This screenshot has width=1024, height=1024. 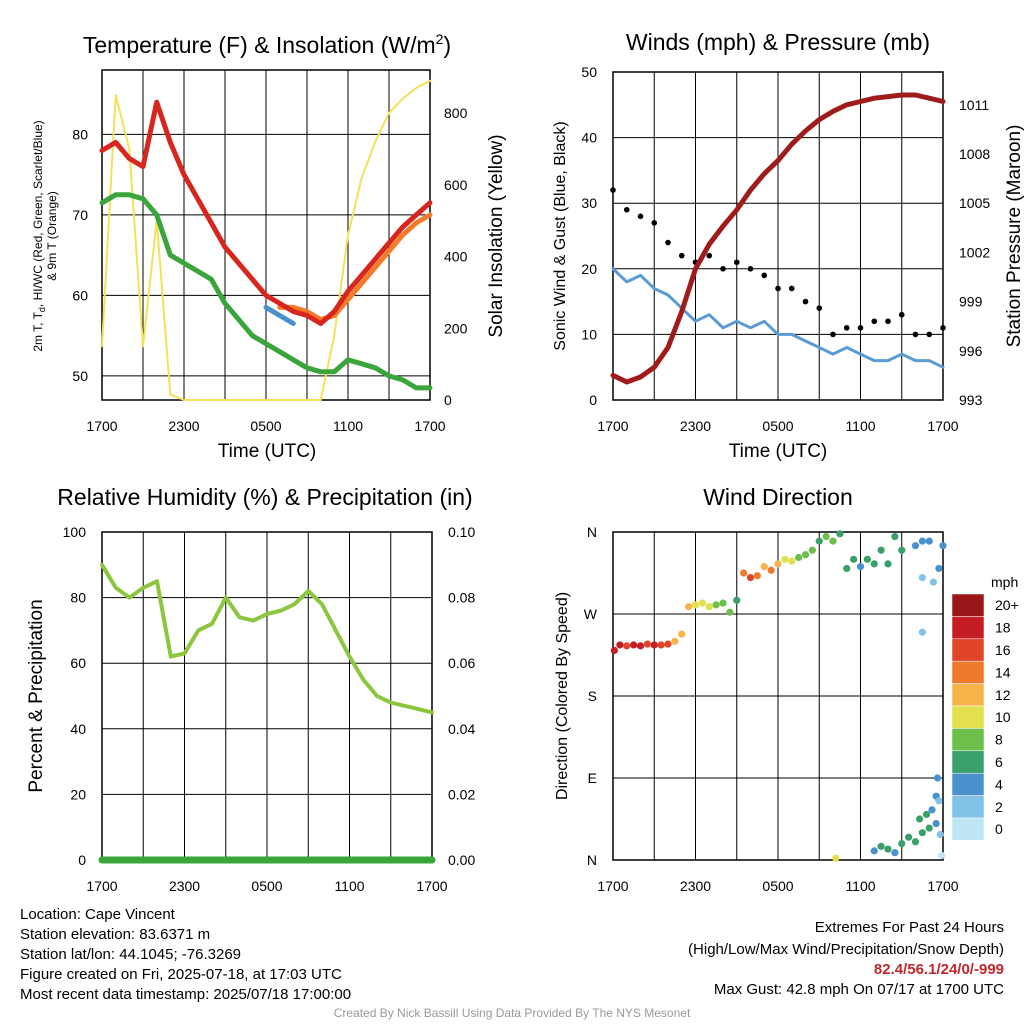 I want to click on y2-tick-label: 0.00, so click(x=461, y=860).